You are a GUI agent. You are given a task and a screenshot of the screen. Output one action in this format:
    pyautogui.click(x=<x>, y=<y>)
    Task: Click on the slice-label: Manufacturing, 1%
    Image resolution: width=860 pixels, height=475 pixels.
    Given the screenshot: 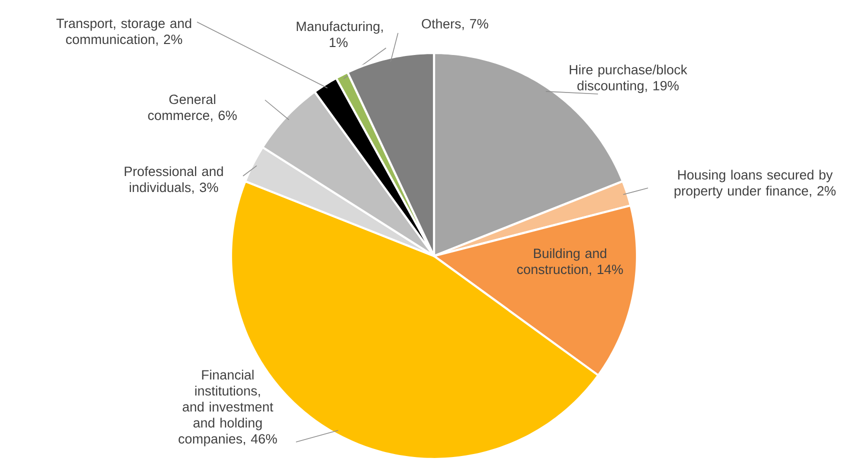 What is the action you would take?
    pyautogui.click(x=339, y=34)
    